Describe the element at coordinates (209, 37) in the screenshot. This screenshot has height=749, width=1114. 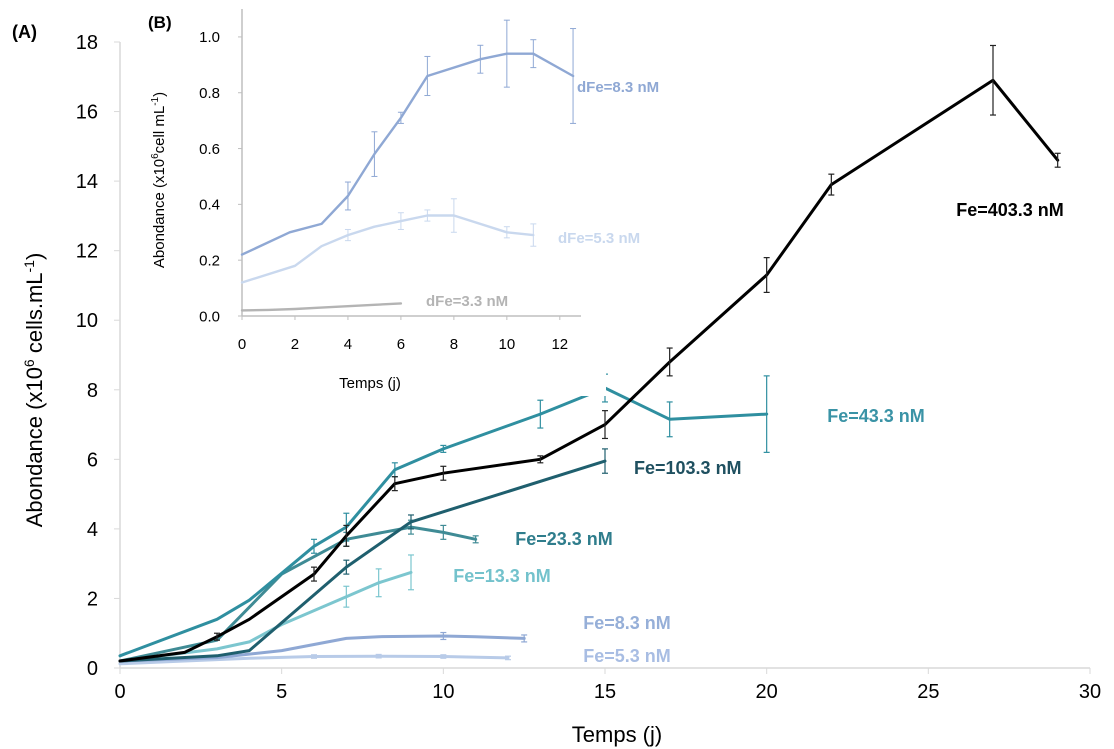
I see `y-tick-label: 1.0` at that location.